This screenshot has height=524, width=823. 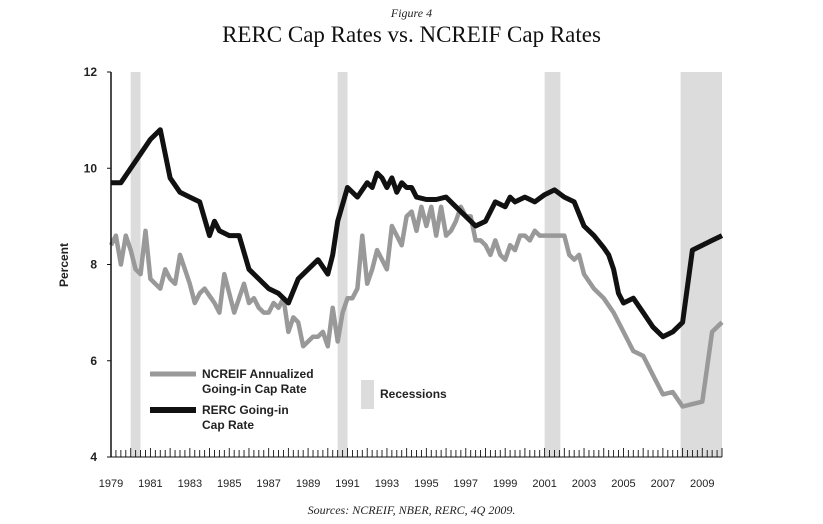 I want to click on y-axis-label: Percent, so click(x=64, y=265).